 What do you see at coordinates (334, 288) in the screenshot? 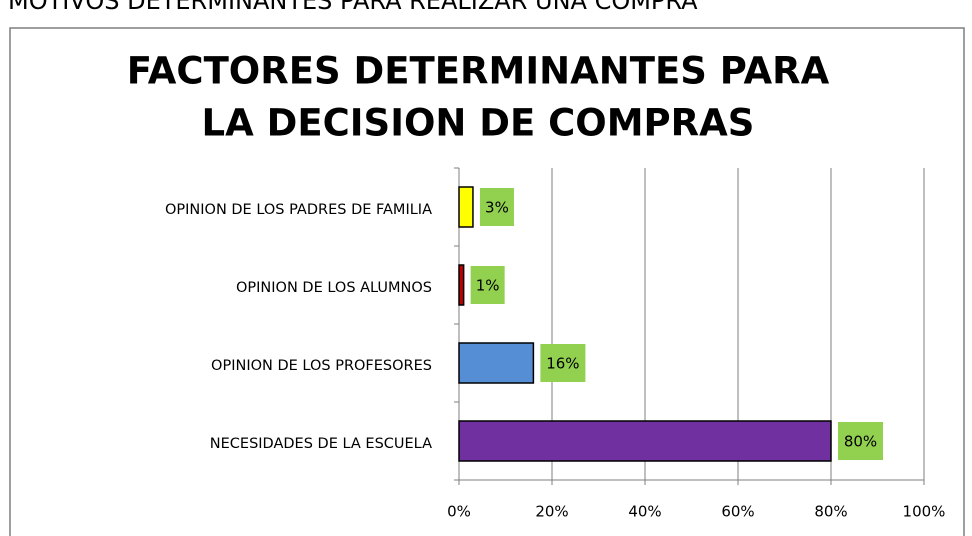
I see `y-tick-label: OPINION DE LOS ALUMNOS` at bounding box center [334, 288].